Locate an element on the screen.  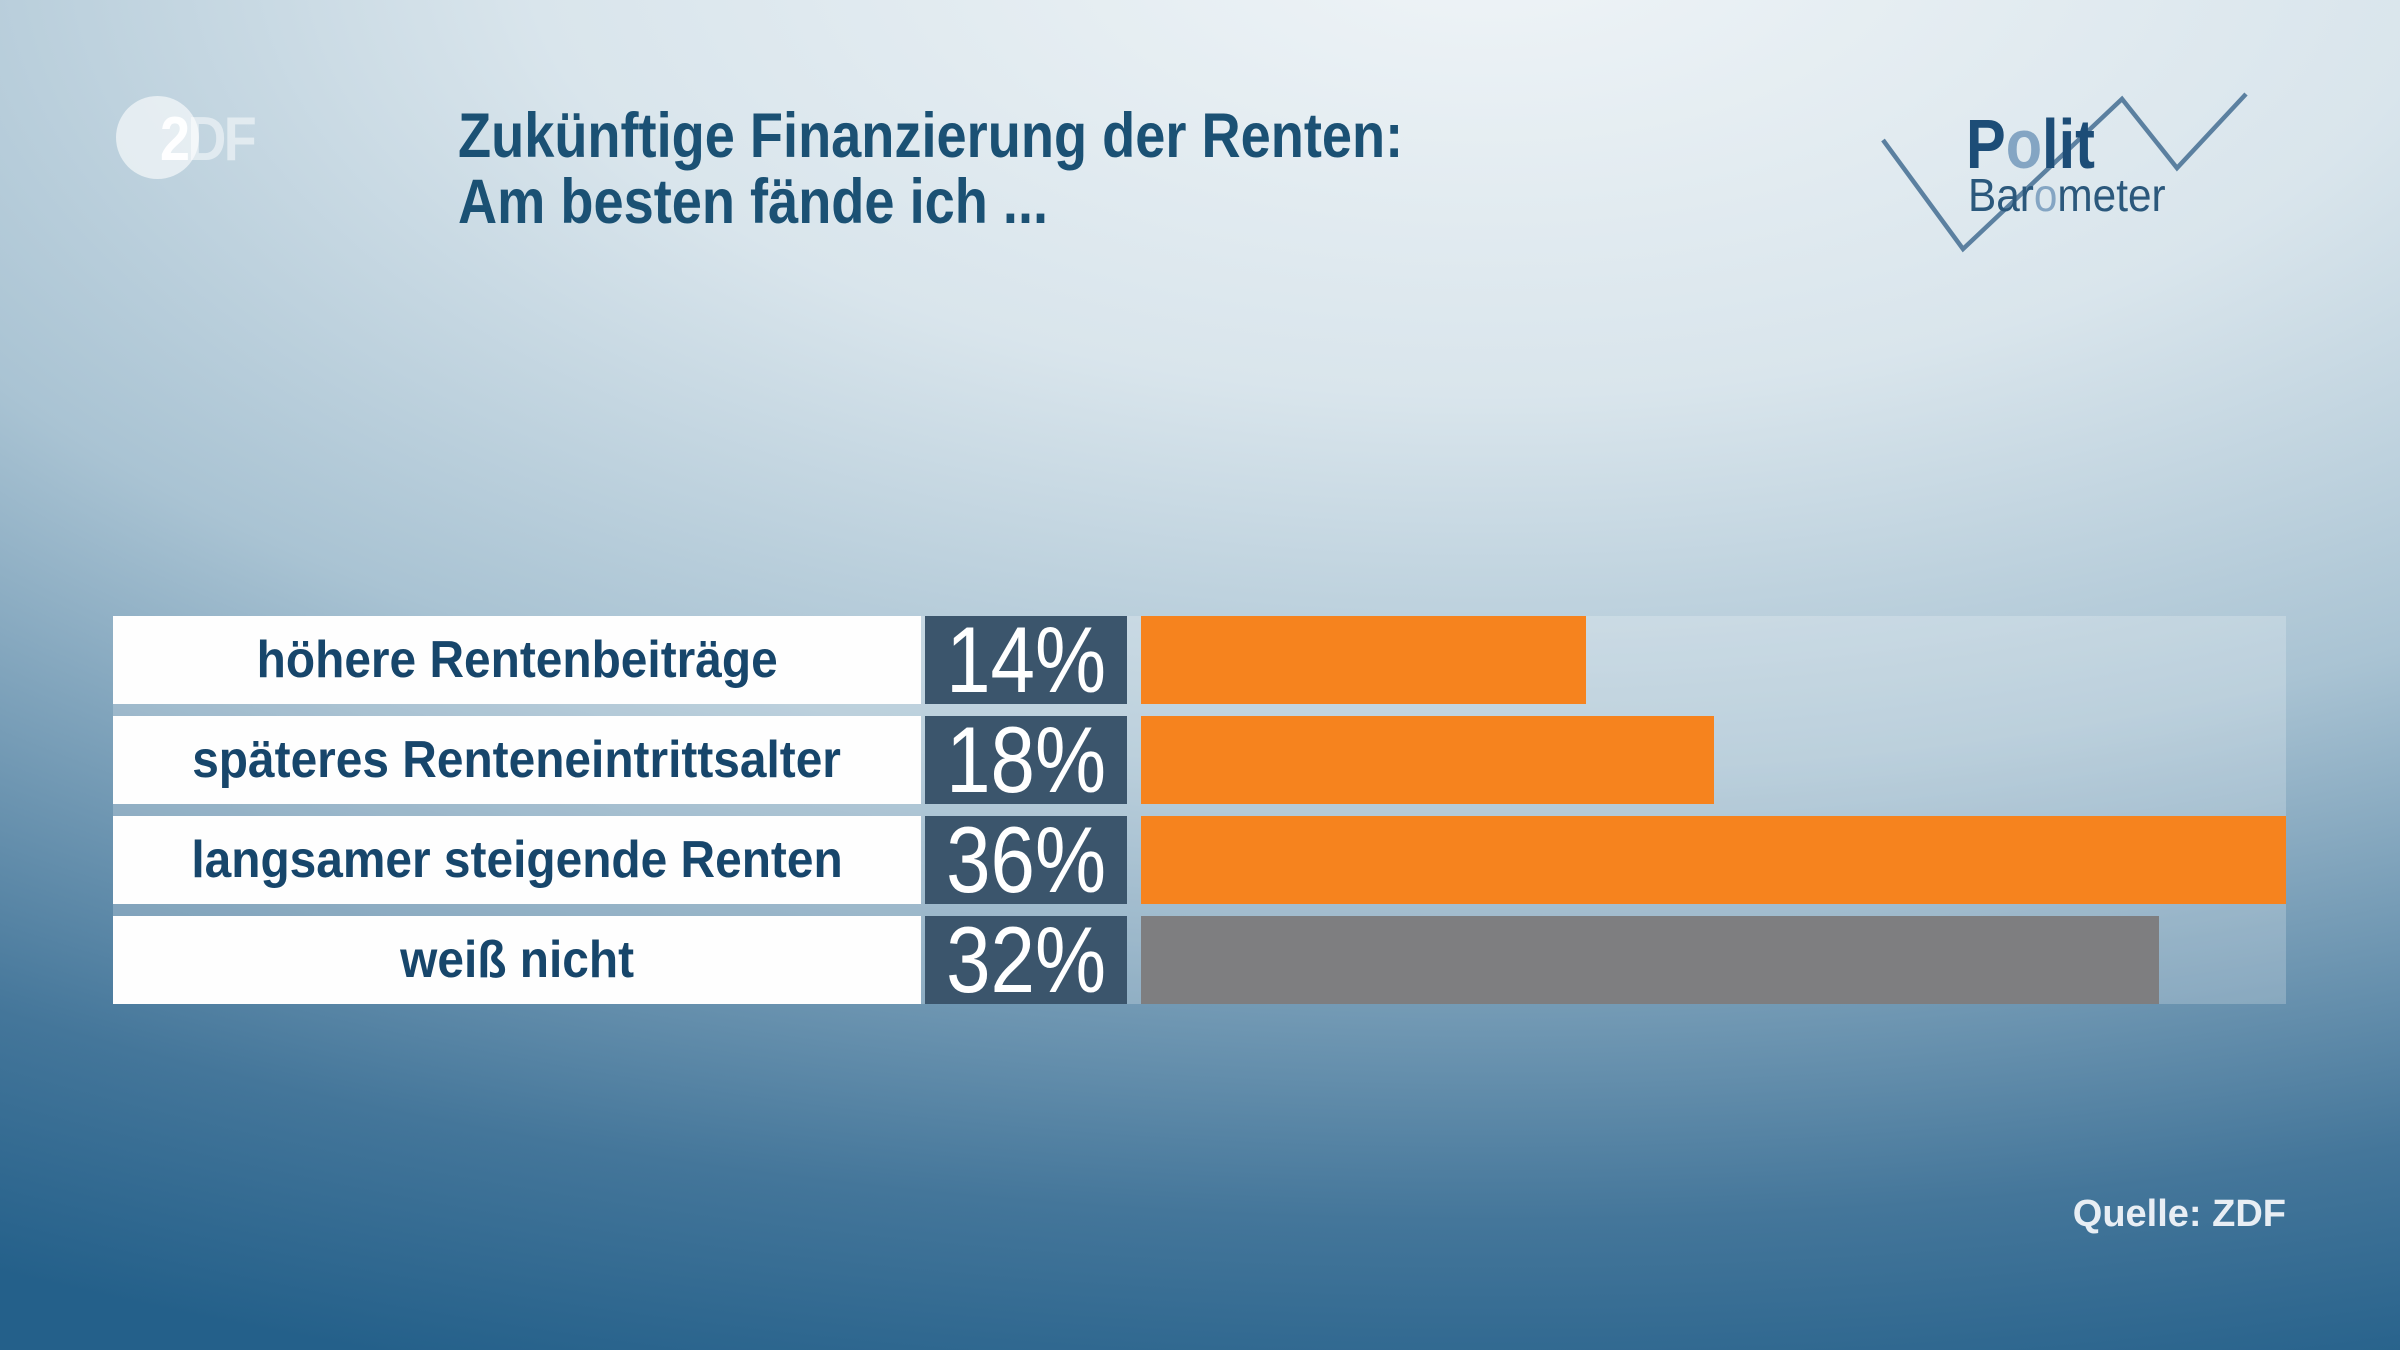
chart-row: höhere Rentenbeiträge 14% is located at coordinates (1200, 659).